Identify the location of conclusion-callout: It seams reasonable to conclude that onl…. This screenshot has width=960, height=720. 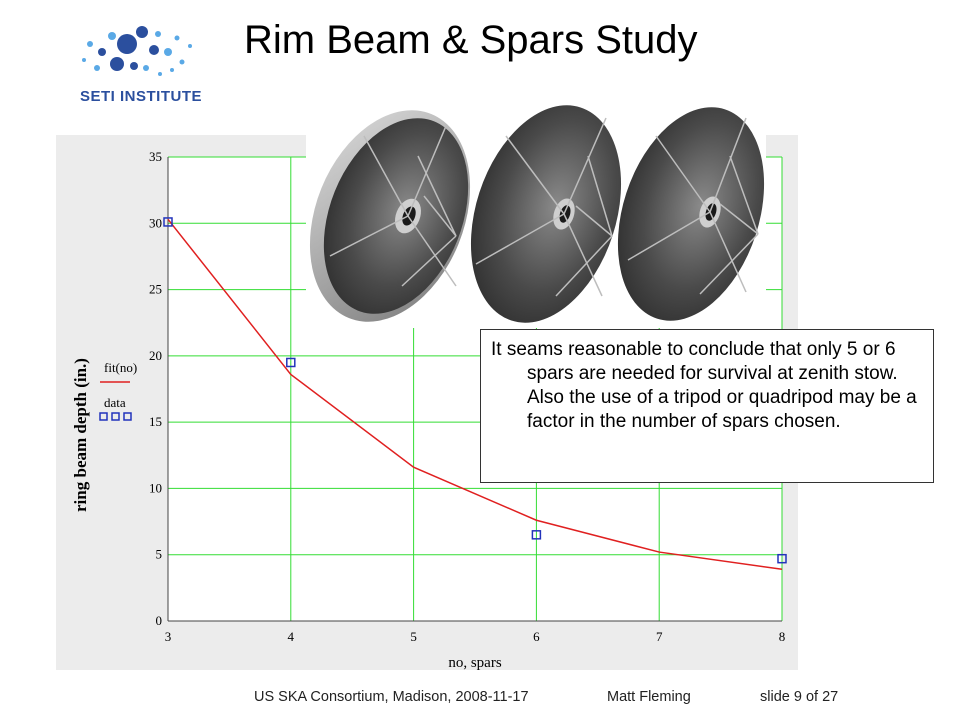
(707, 406).